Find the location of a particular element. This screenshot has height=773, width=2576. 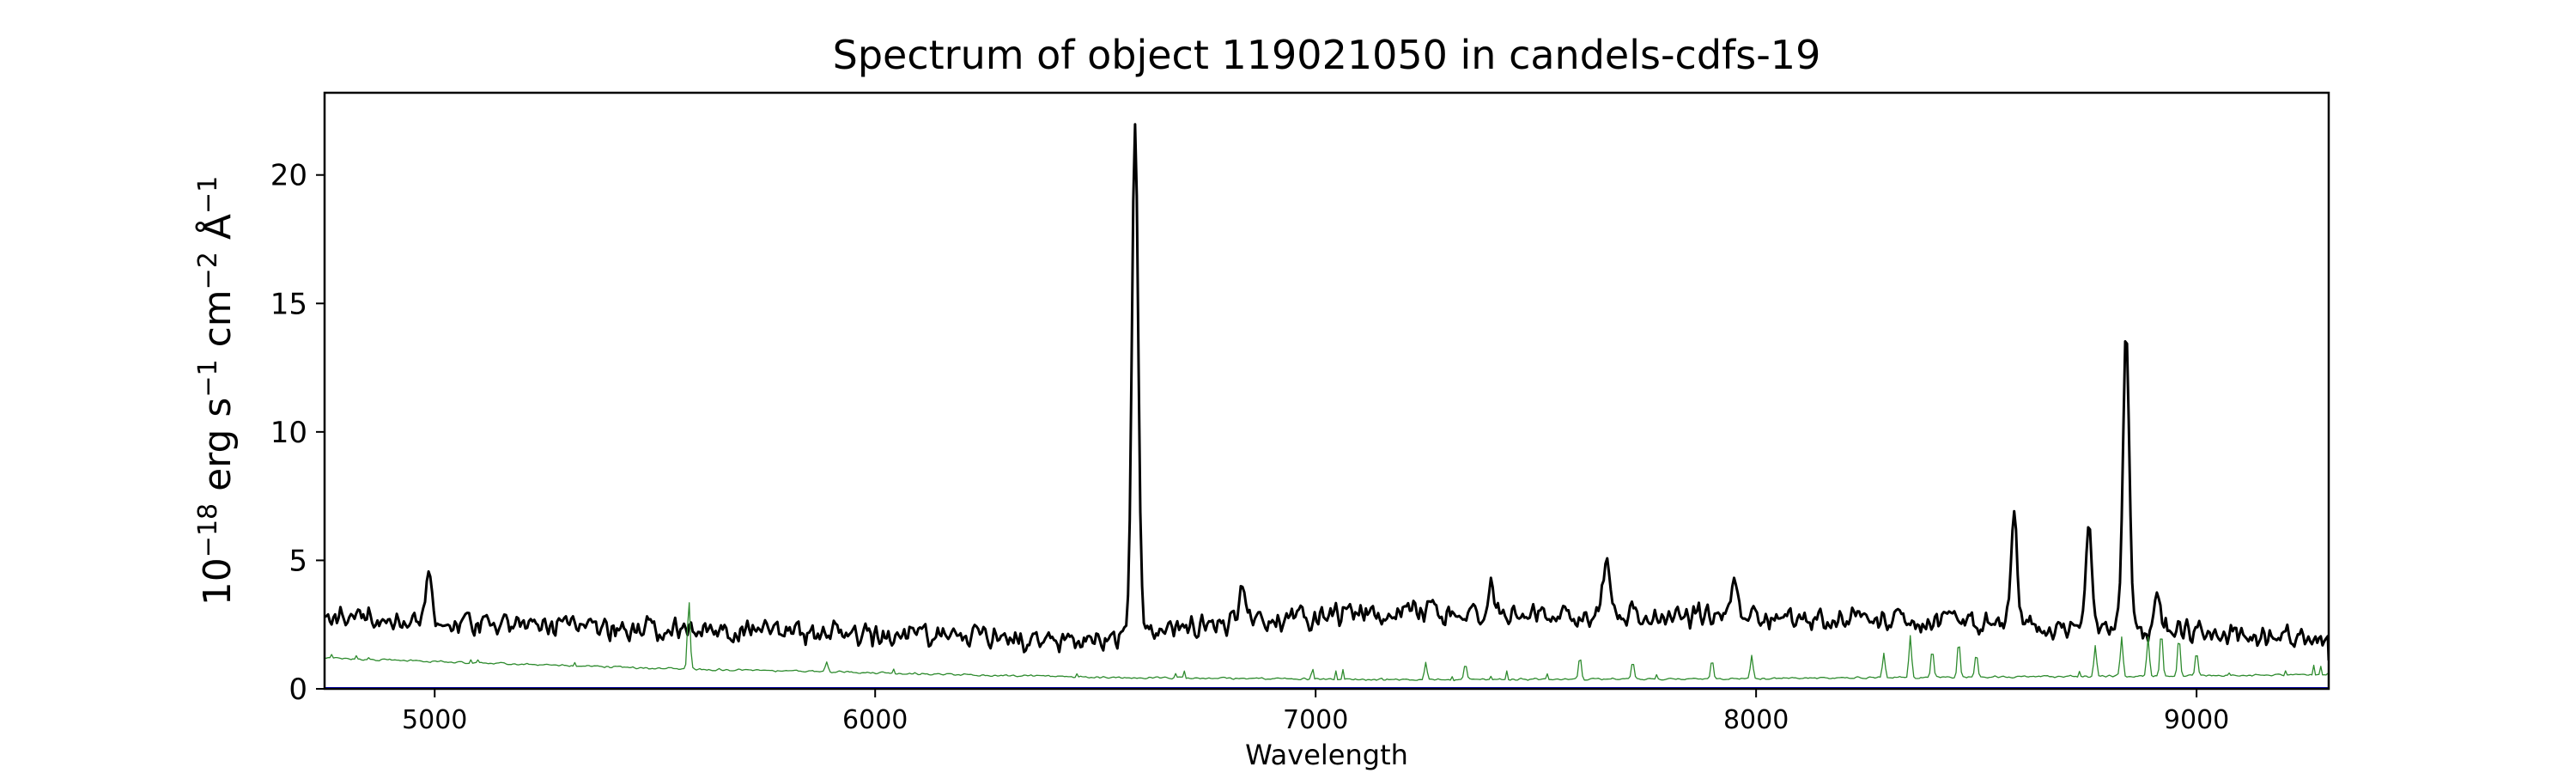

x-tick-label: 5000 is located at coordinates (434, 720).